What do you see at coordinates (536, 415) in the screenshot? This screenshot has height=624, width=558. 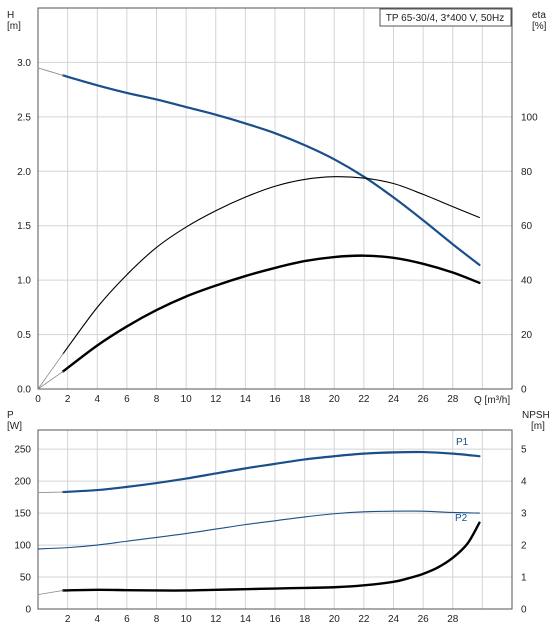 I see `npsh-axis-name: NPSH` at bounding box center [536, 415].